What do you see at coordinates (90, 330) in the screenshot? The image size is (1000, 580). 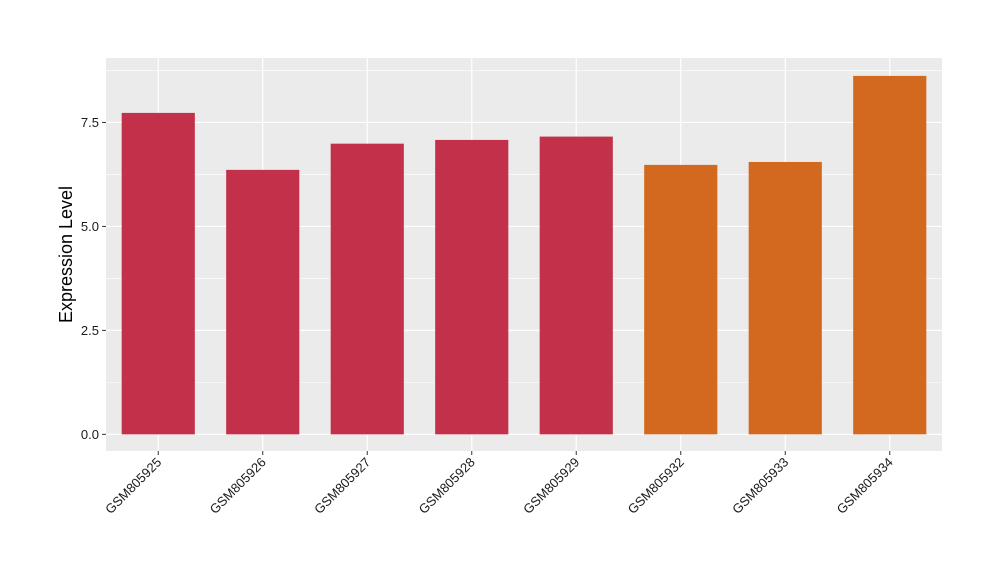 I see `y-tick-label: 2.5` at bounding box center [90, 330].